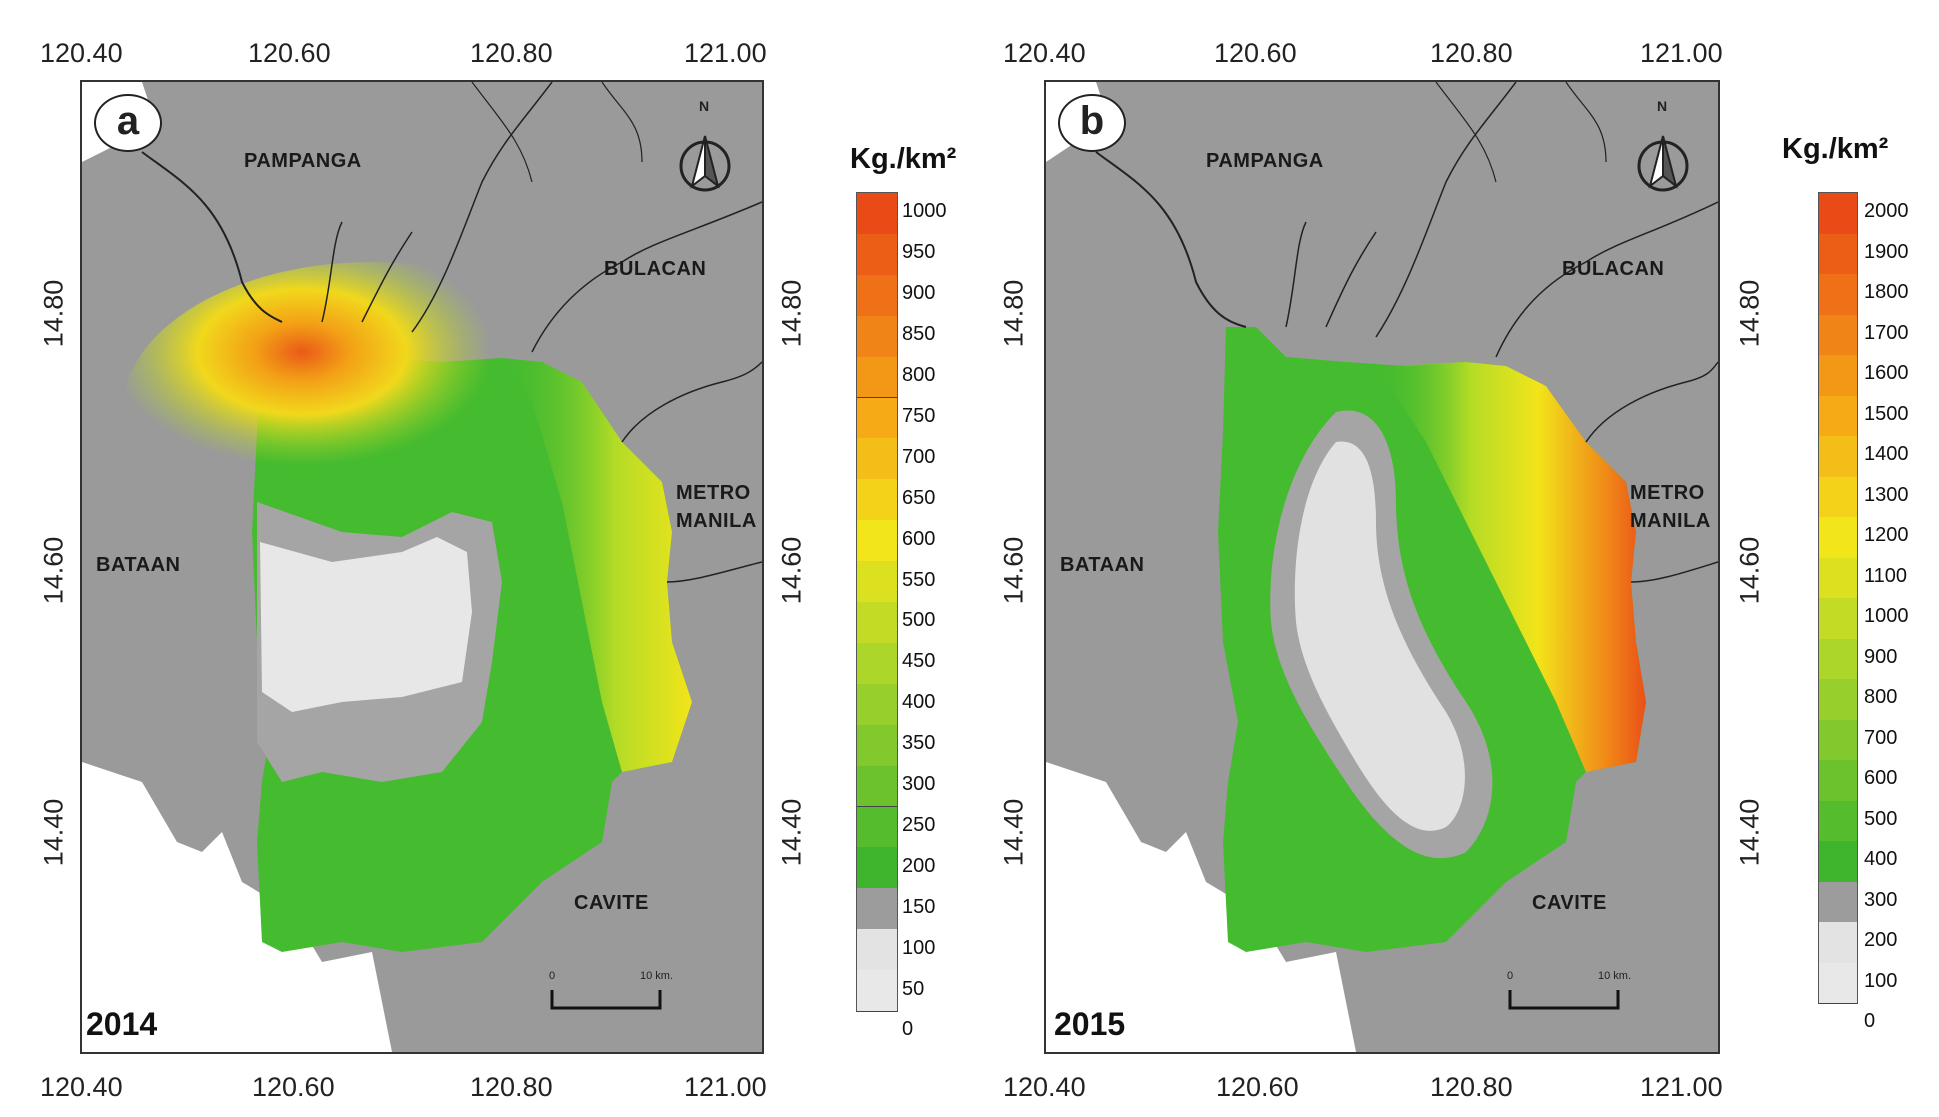 This screenshot has height=1117, width=1939. Describe the element at coordinates (1615, 976) in the screenshot. I see `scale-end-label: 10 km.` at that location.